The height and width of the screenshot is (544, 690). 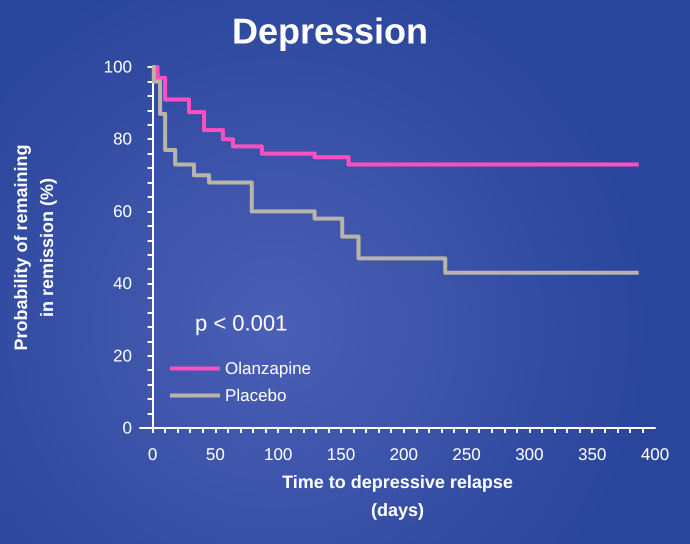 What do you see at coordinates (122, 284) in the screenshot?
I see `y-tick-label: 40` at bounding box center [122, 284].